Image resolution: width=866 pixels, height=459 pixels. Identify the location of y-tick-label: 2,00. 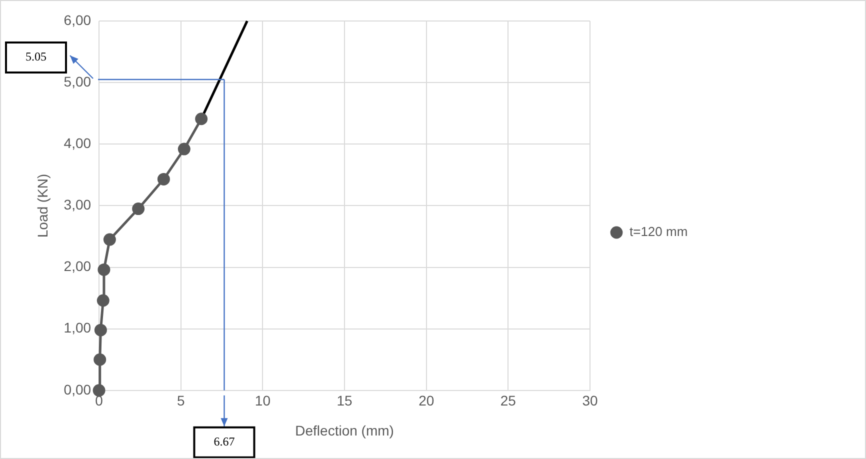
(78, 266).